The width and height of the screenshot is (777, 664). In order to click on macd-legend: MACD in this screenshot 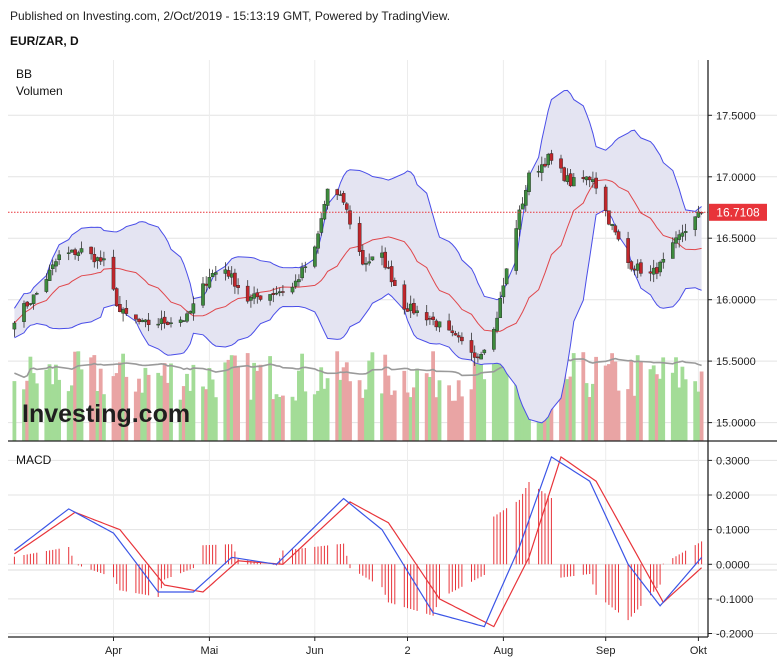, I will do `click(34, 460)`.